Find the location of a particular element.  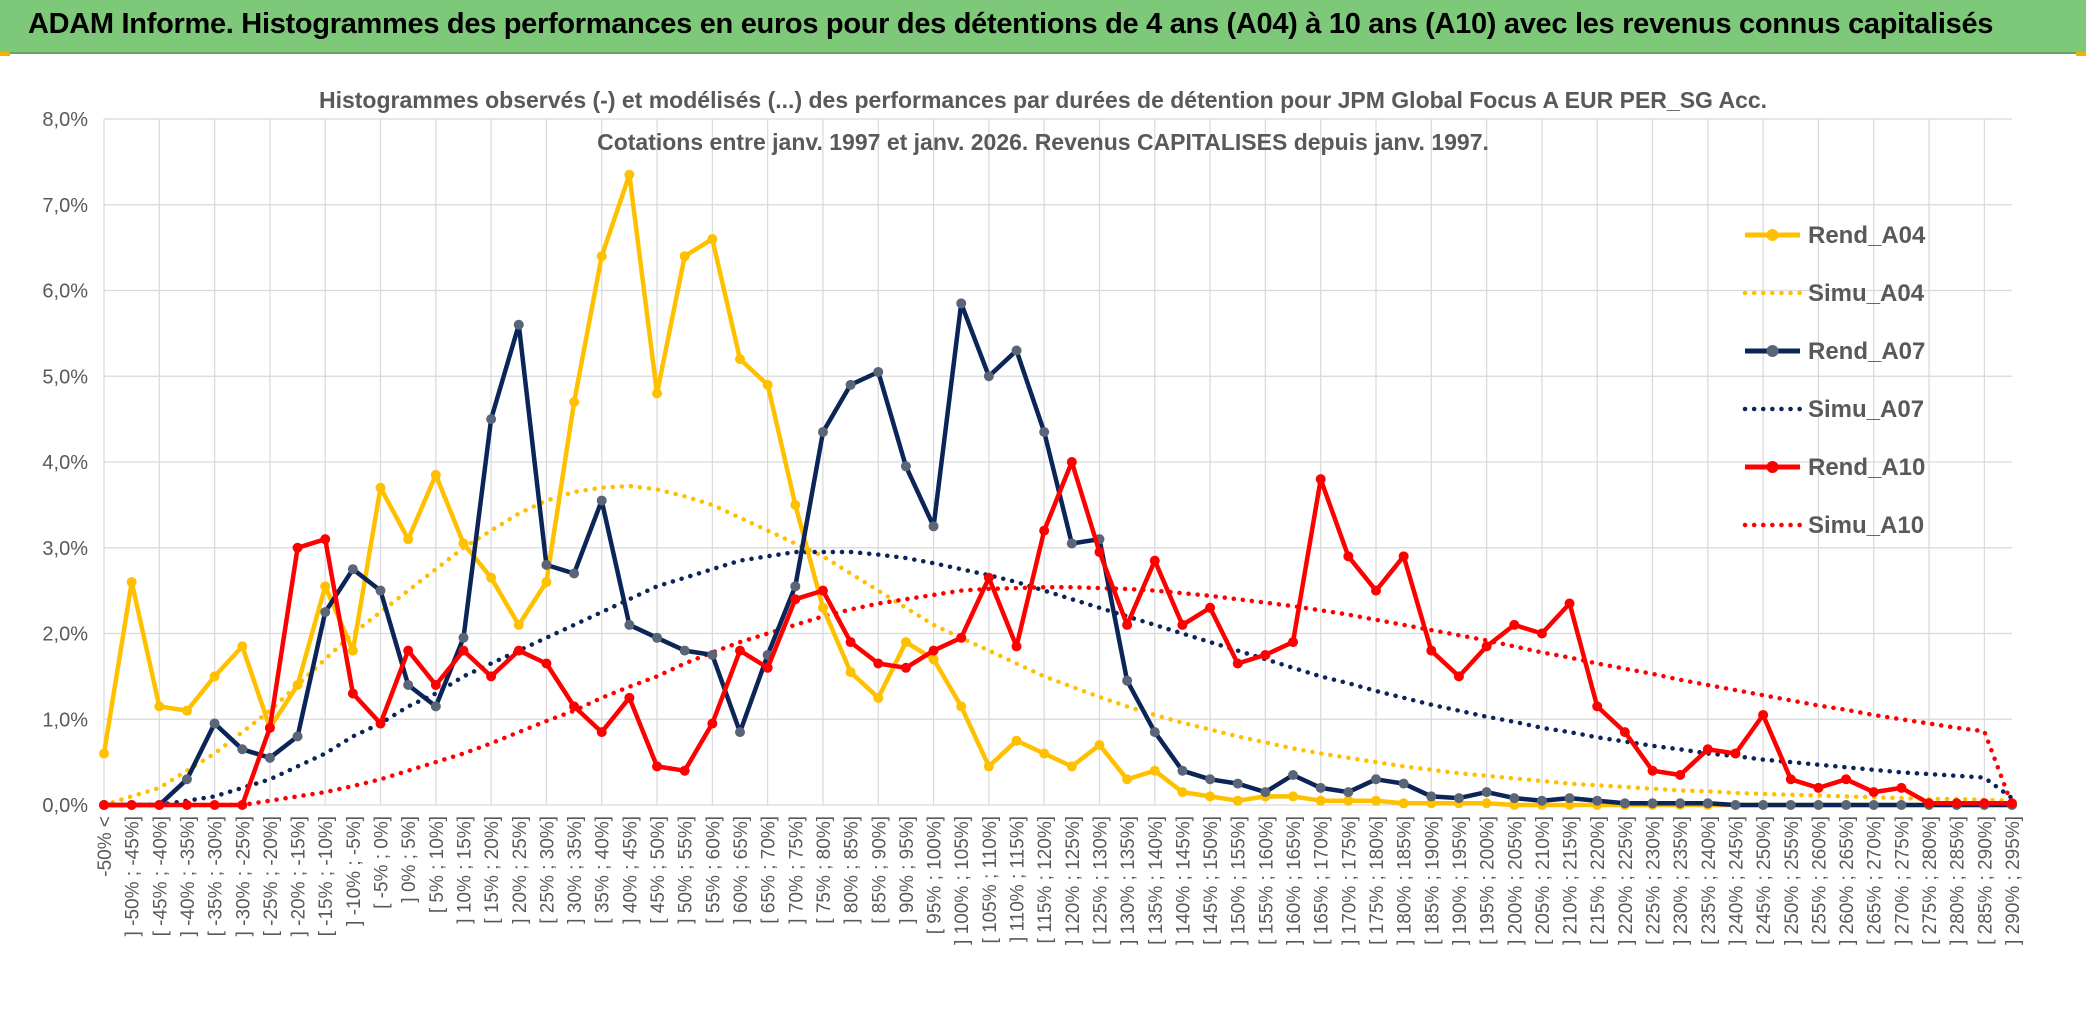

x-tick-label: ] 60% ; 65%] is located at coordinates (741, 870).